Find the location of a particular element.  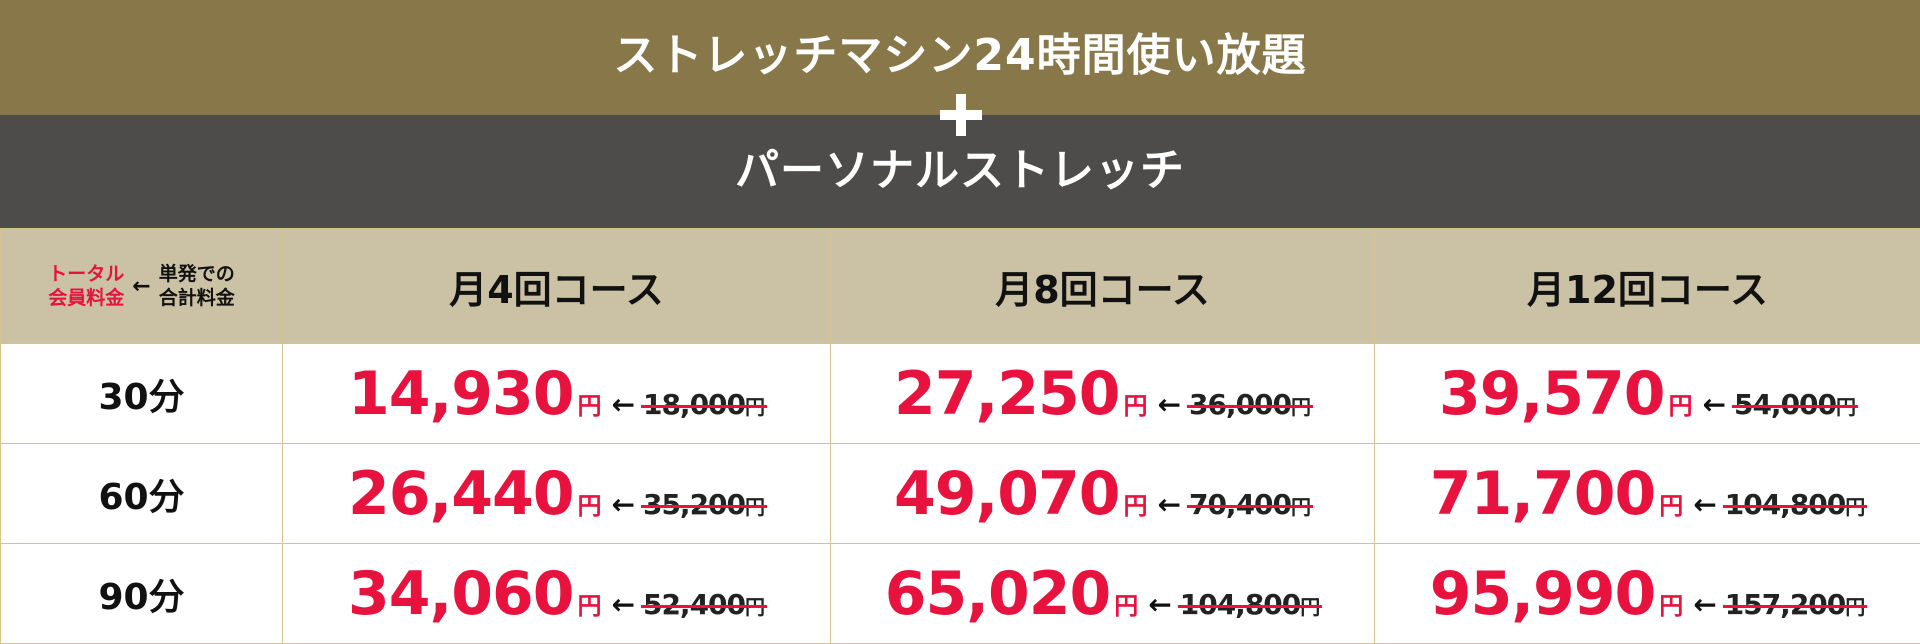

duration-label: 90分 is located at coordinates (142, 594).